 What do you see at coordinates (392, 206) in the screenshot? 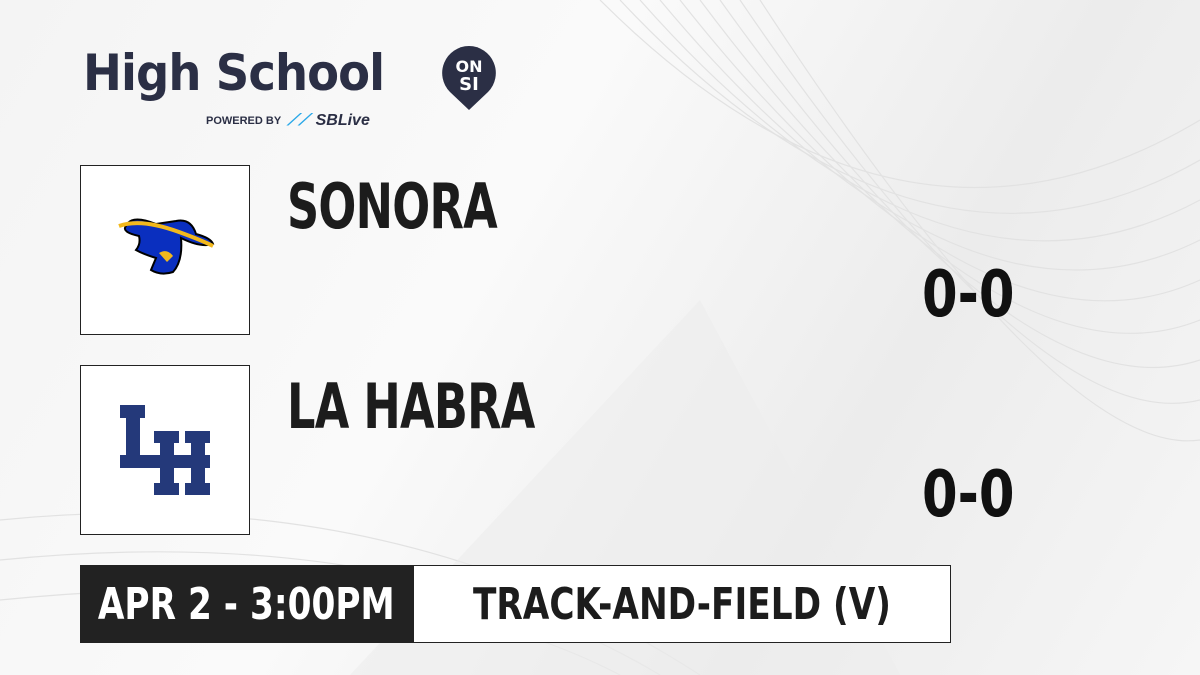
I see `team-name: SONORA` at bounding box center [392, 206].